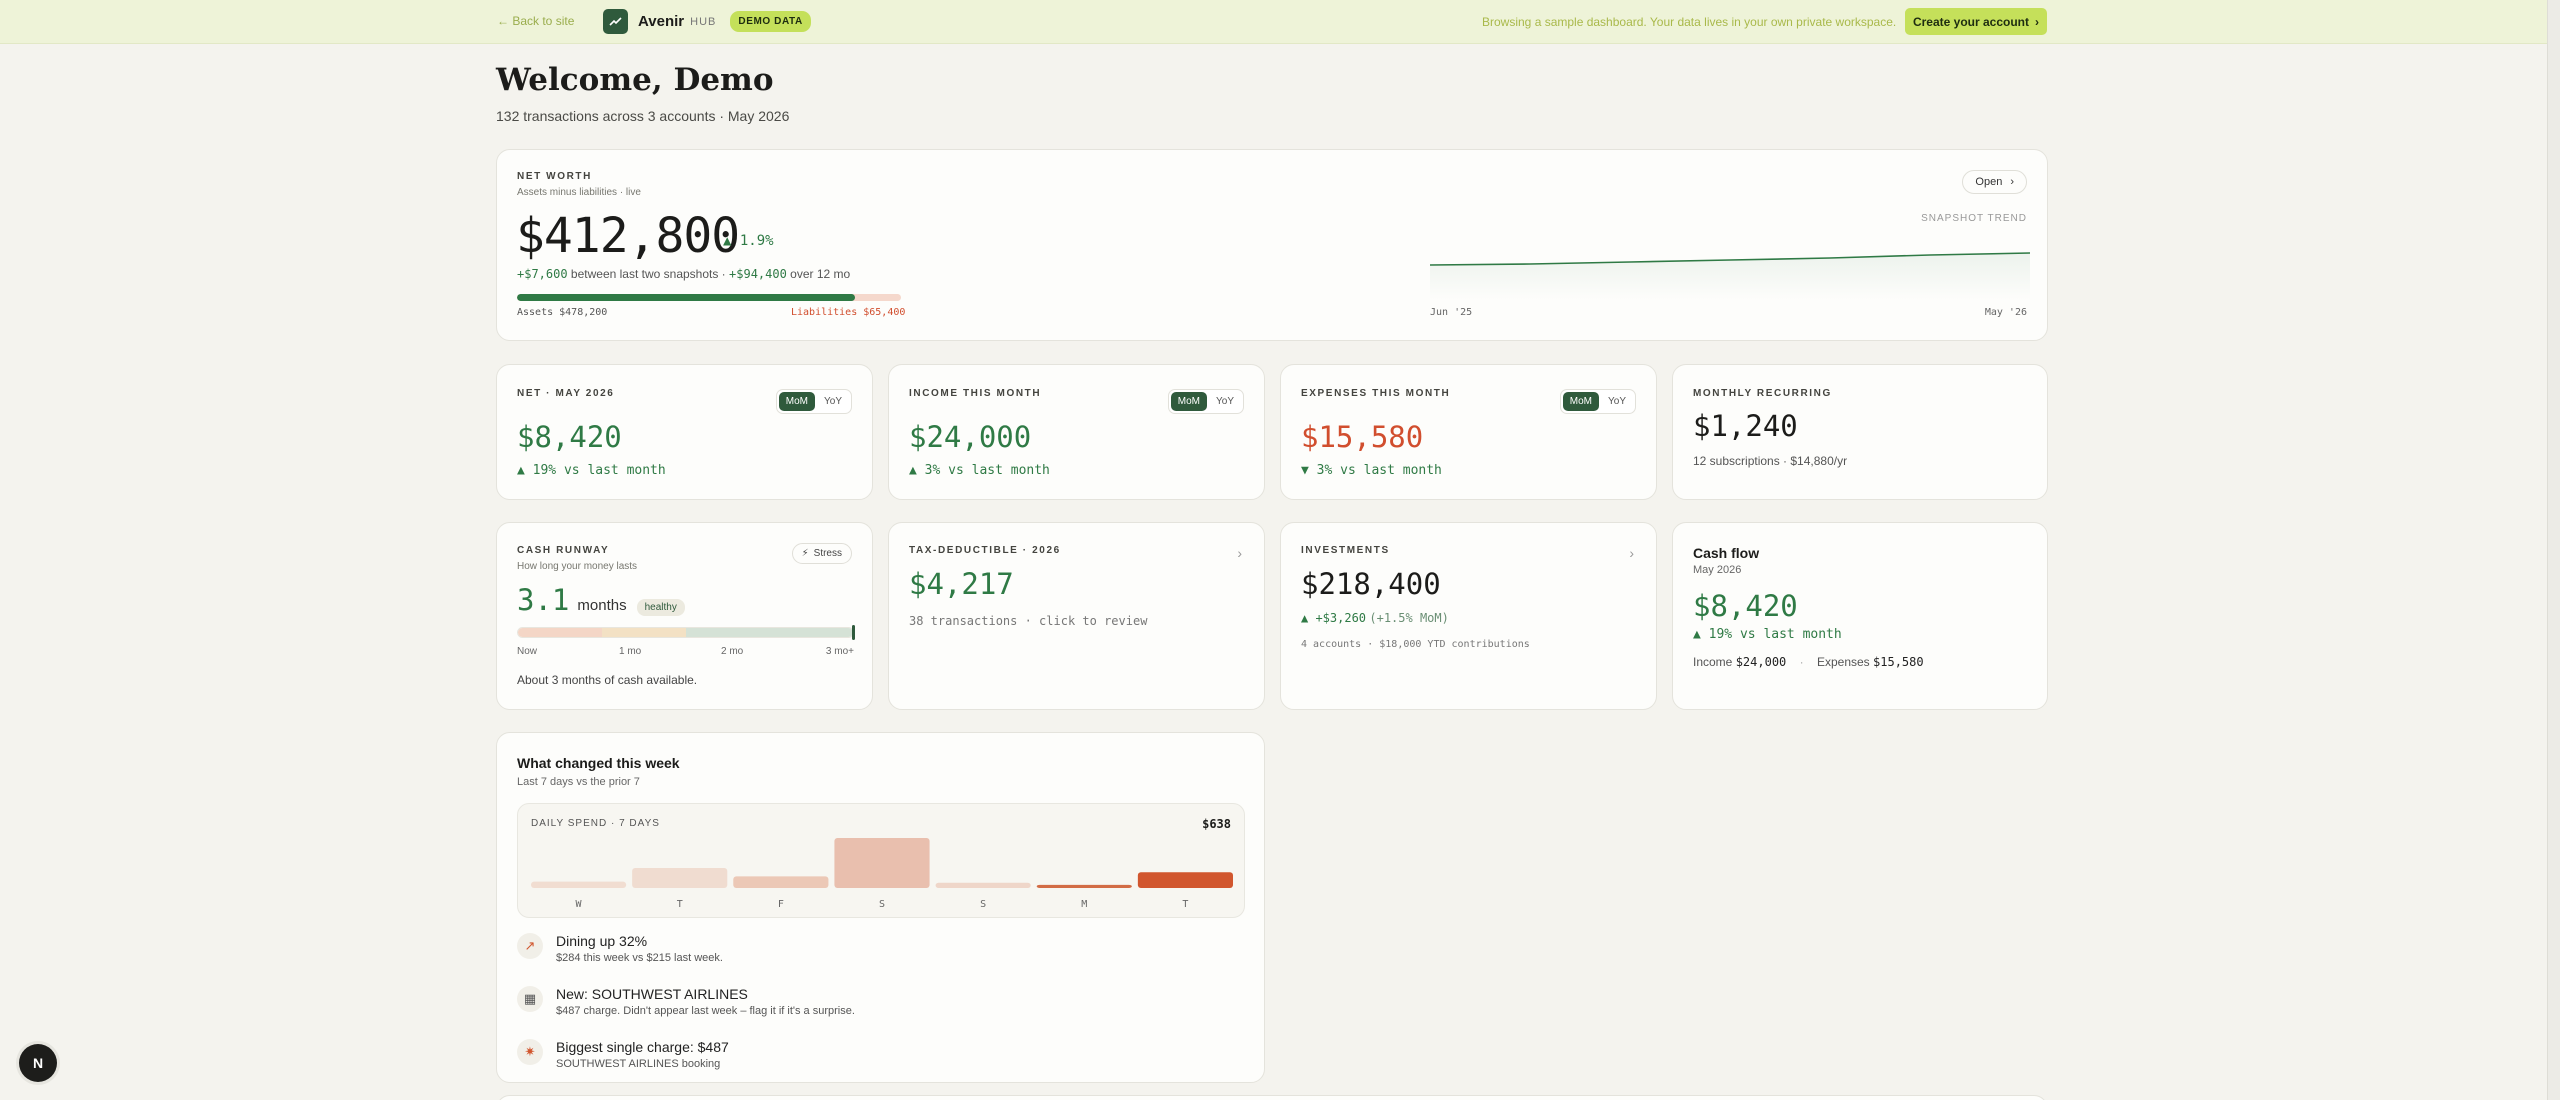 Image resolution: width=2560 pixels, height=1100 pixels. Describe the element at coordinates (1028, 621) in the screenshot. I see `tax-detail: 38 transactions · click to review` at that location.